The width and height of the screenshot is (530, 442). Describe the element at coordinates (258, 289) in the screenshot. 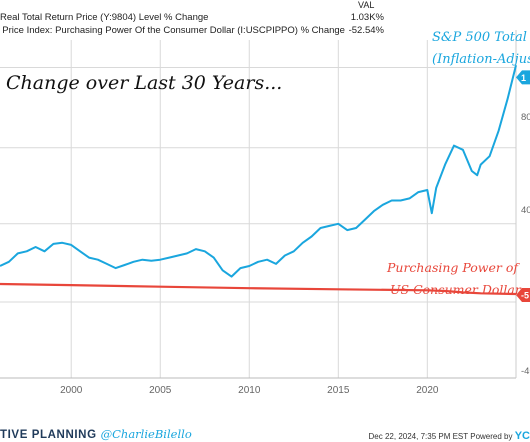

I see `purchasing-power-line` at that location.